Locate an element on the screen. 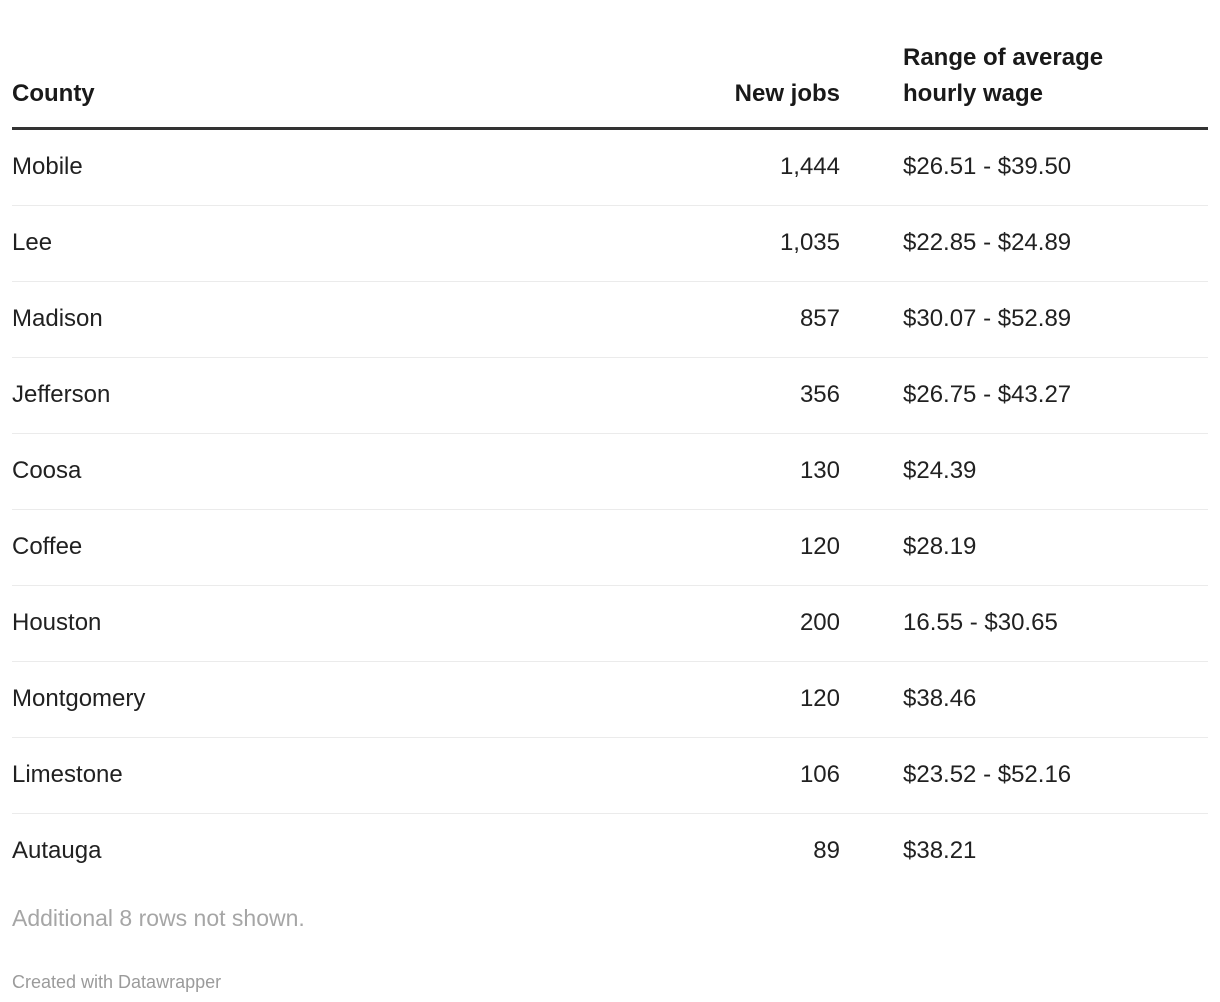  new-jobs-cell: 1,444 is located at coordinates (721, 167).